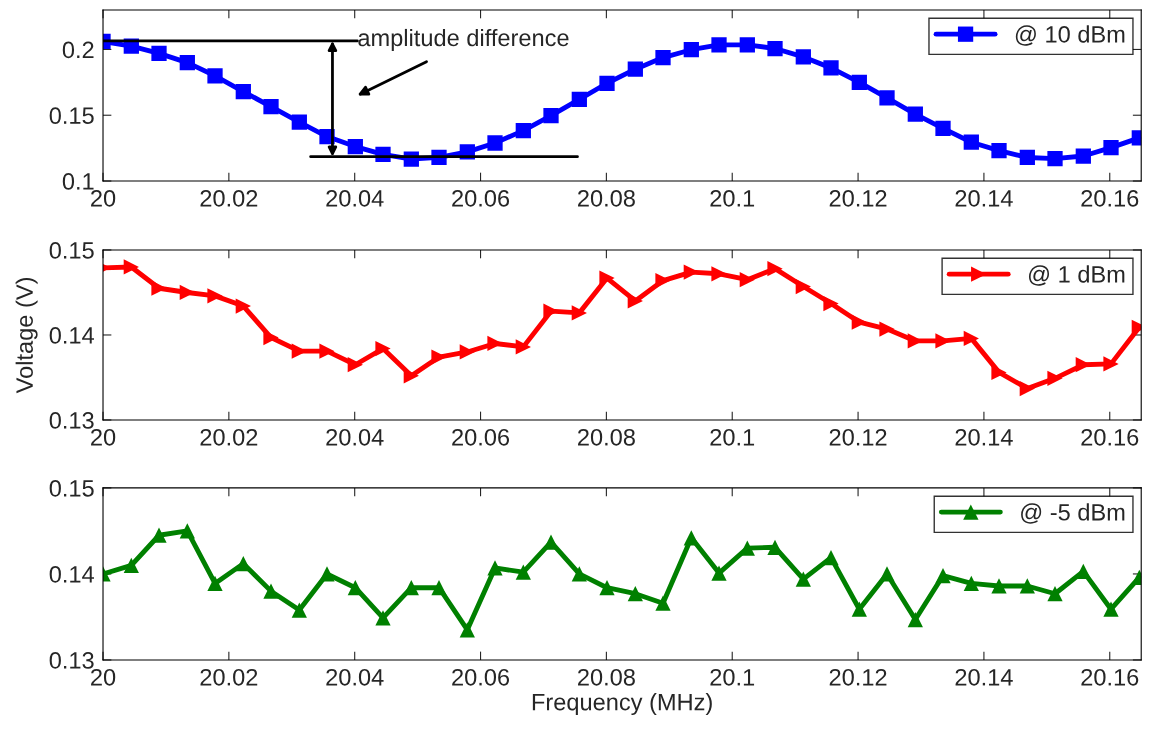 This screenshot has width=1151, height=729. Describe the element at coordinates (78, 50) in the screenshot. I see `y-tick-label: 0.2` at that location.